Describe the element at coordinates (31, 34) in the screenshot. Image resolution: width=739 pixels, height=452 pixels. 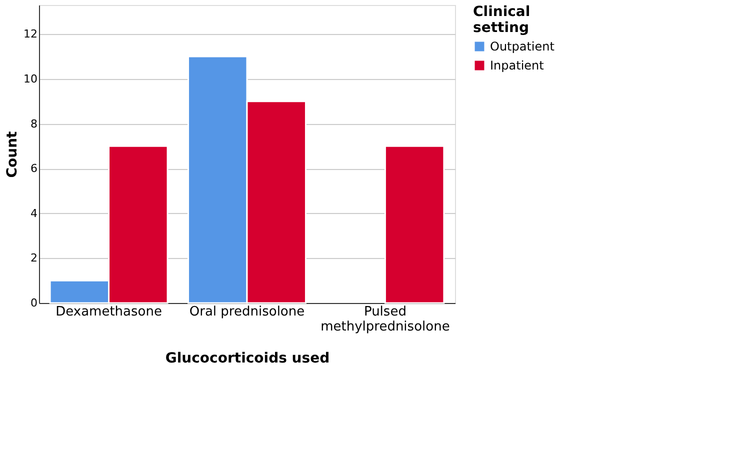
I see `y-tick-label: 12` at that location.